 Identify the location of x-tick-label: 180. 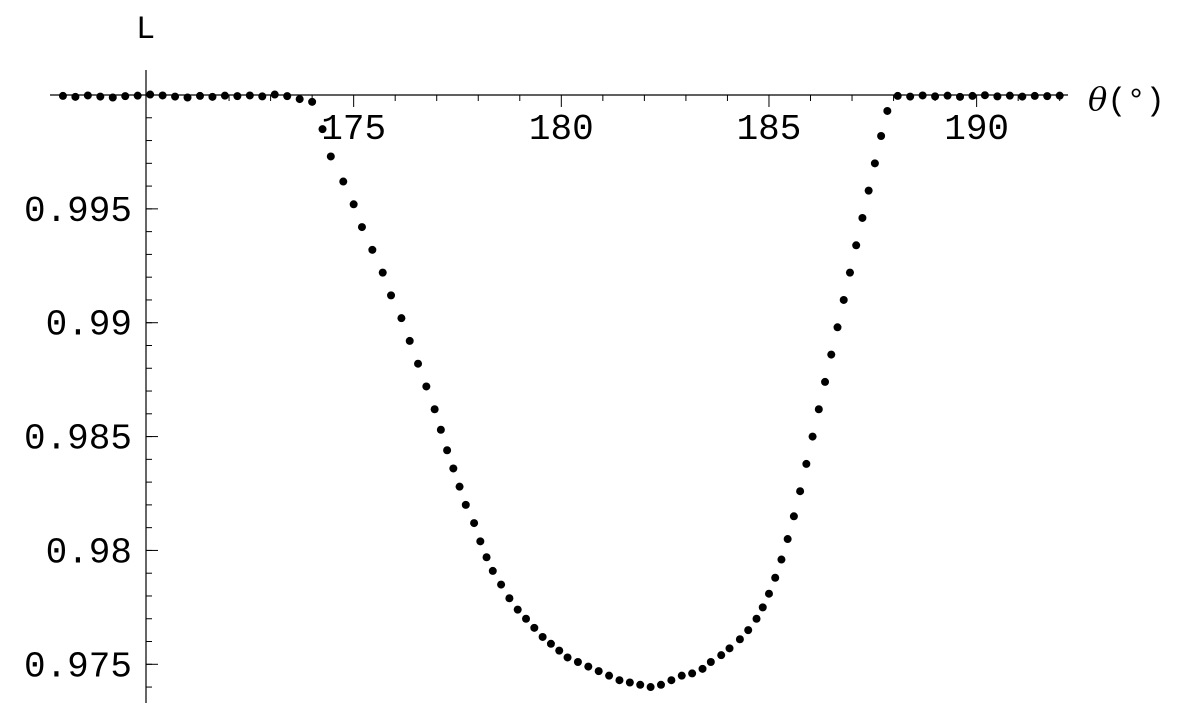
(561, 129).